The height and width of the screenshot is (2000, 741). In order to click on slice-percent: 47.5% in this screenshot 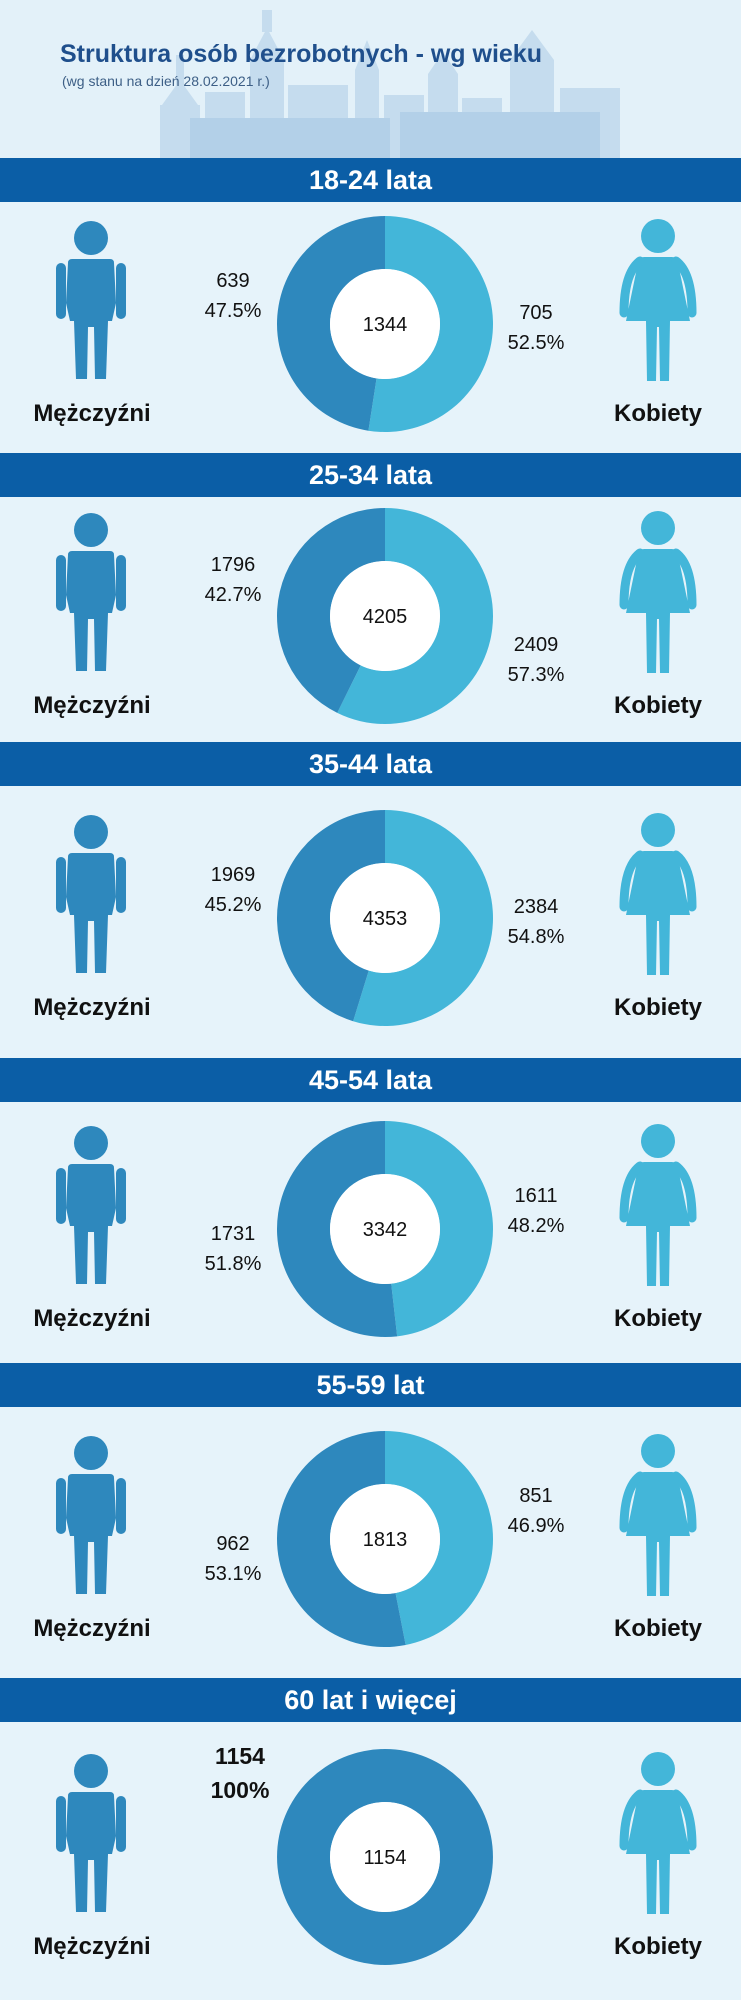, I will do `click(233, 310)`.